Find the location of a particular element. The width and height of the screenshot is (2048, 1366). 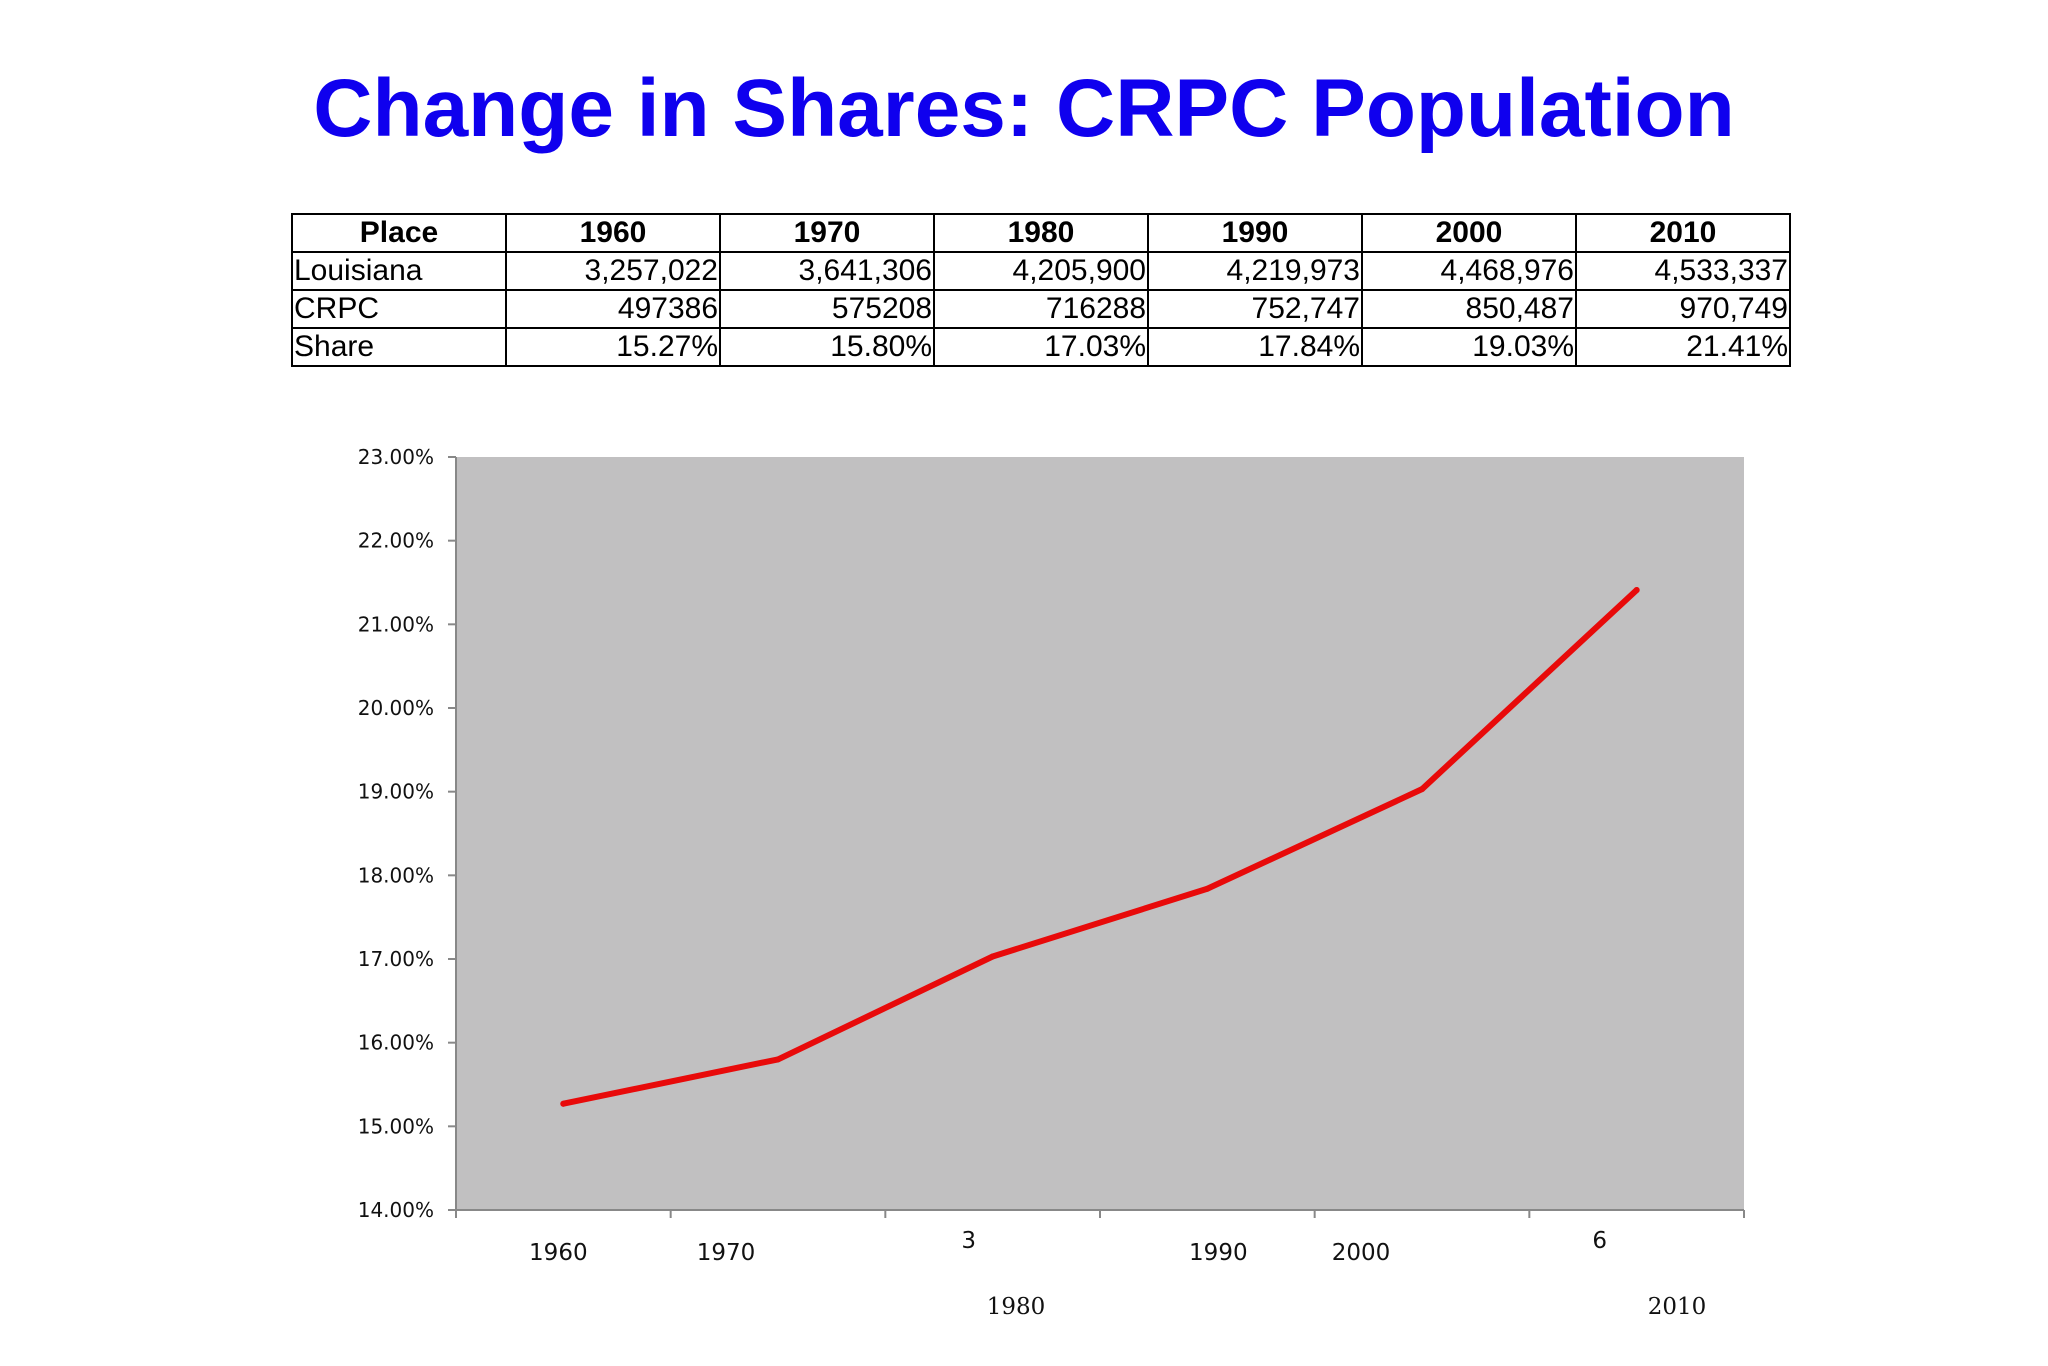

table-cell: 4,205,900 is located at coordinates (1041, 271).